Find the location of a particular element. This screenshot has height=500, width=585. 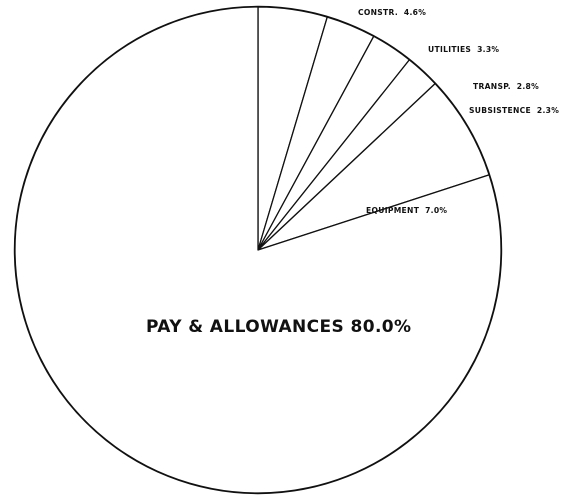

slice-label-pay-allowances: PAY & ALLOWANCES 80.0% is located at coordinates (278, 327).